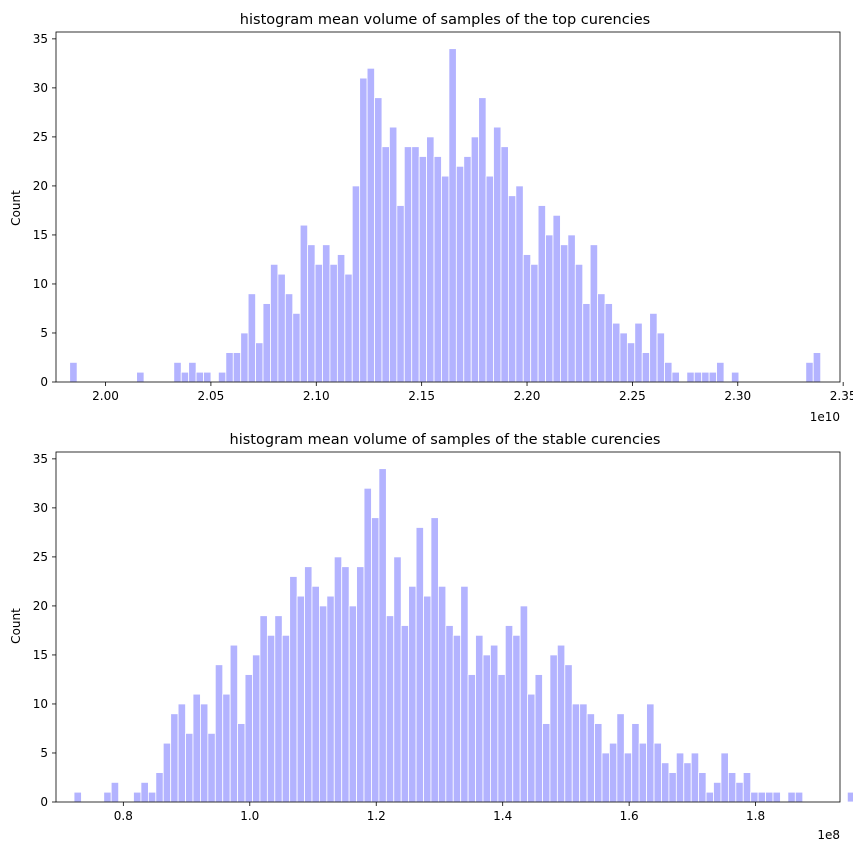  I want to click on chart-top-xtick-label: 2.10, so click(316, 396).